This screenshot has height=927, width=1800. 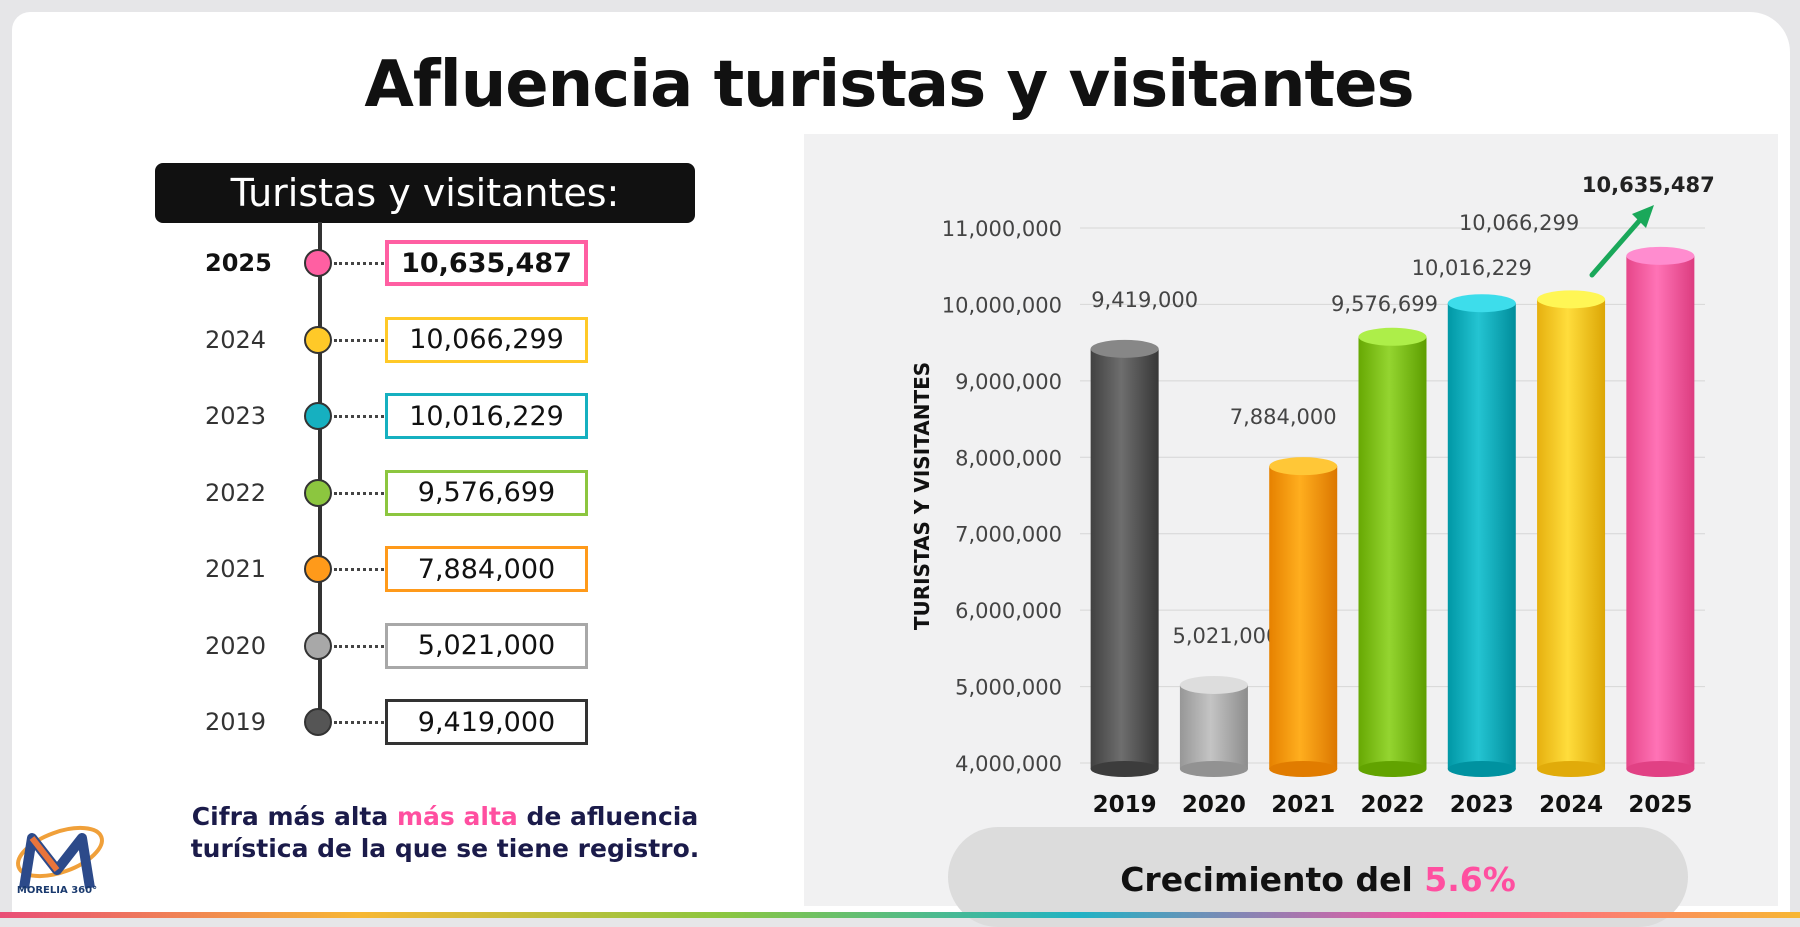 What do you see at coordinates (1008, 611) in the screenshot?
I see `y-tick-label: 6,000,000` at bounding box center [1008, 611].